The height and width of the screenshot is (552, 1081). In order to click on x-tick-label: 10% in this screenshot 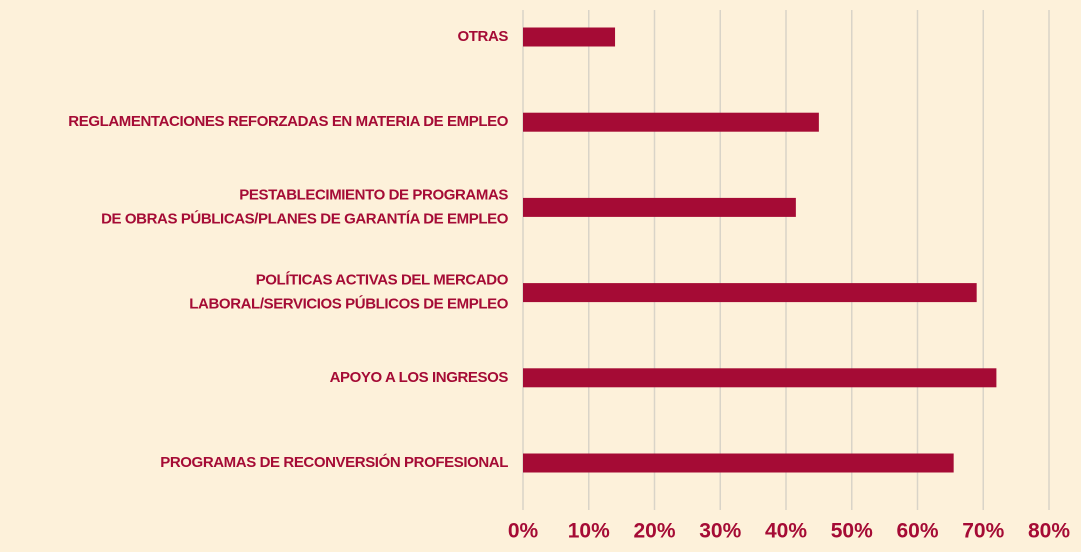, I will do `click(589, 531)`.